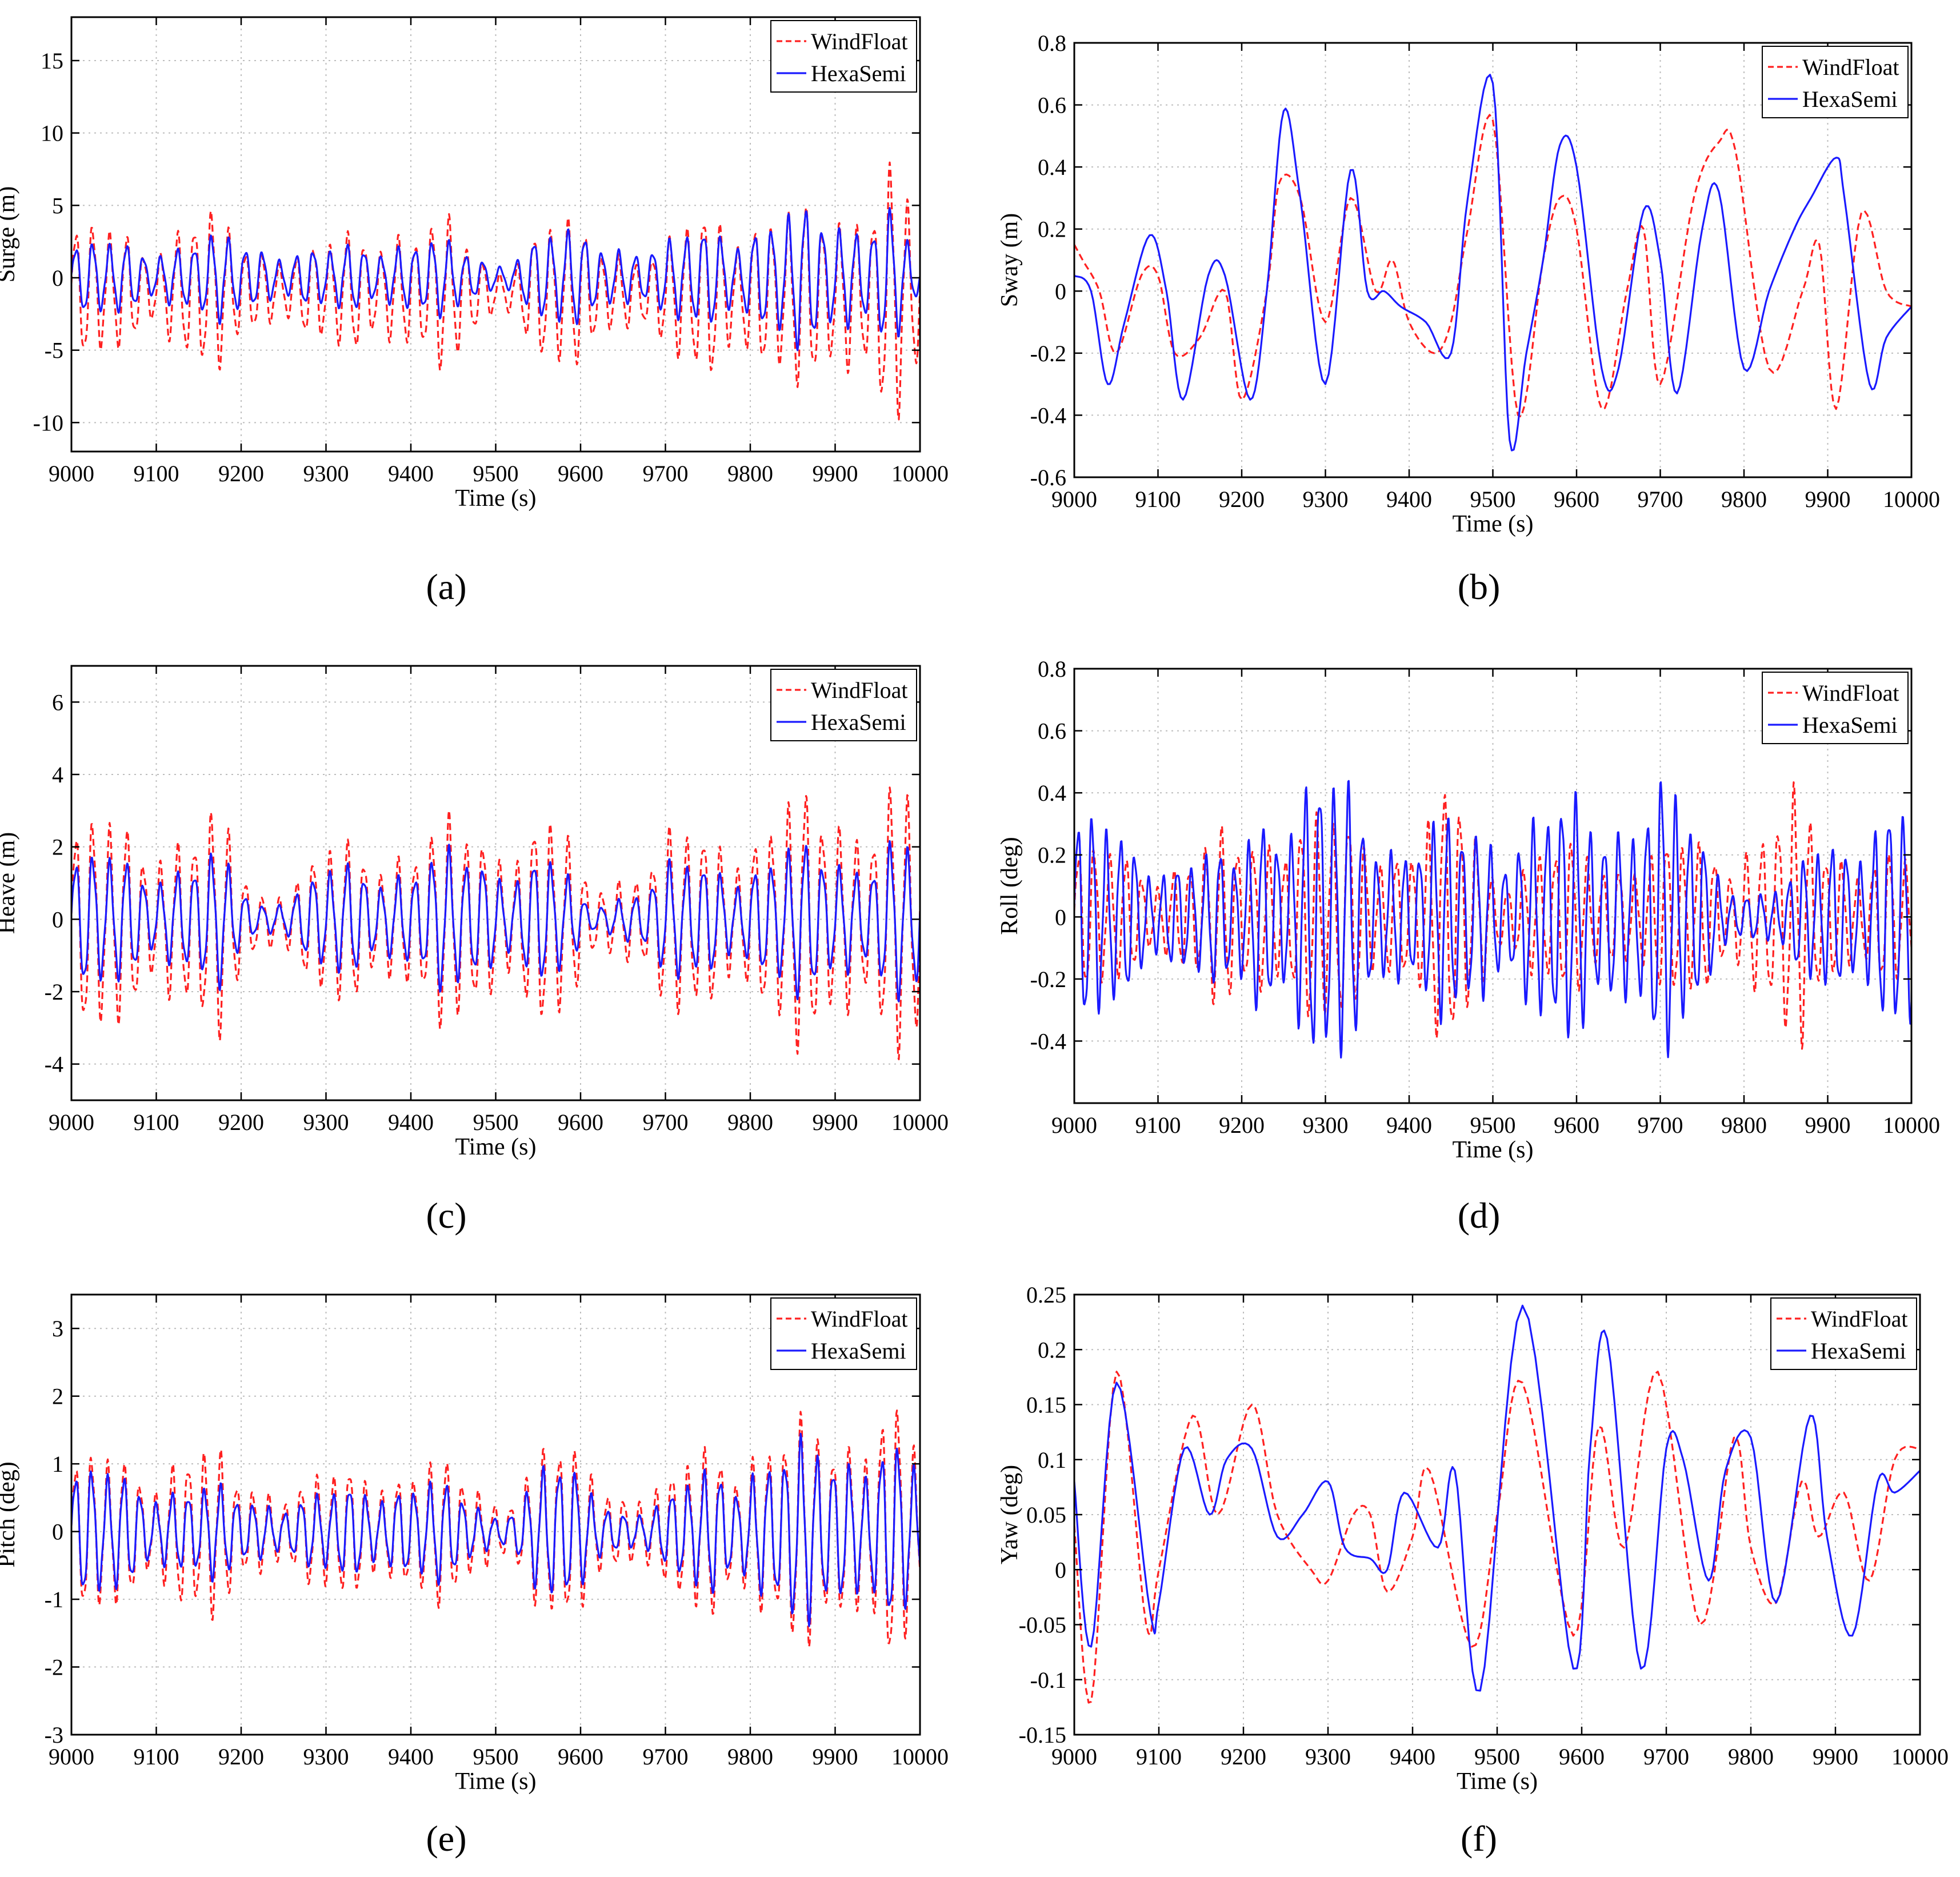 The width and height of the screenshot is (1960, 1877). I want to click on panel-label-a: (a), so click(446, 587).